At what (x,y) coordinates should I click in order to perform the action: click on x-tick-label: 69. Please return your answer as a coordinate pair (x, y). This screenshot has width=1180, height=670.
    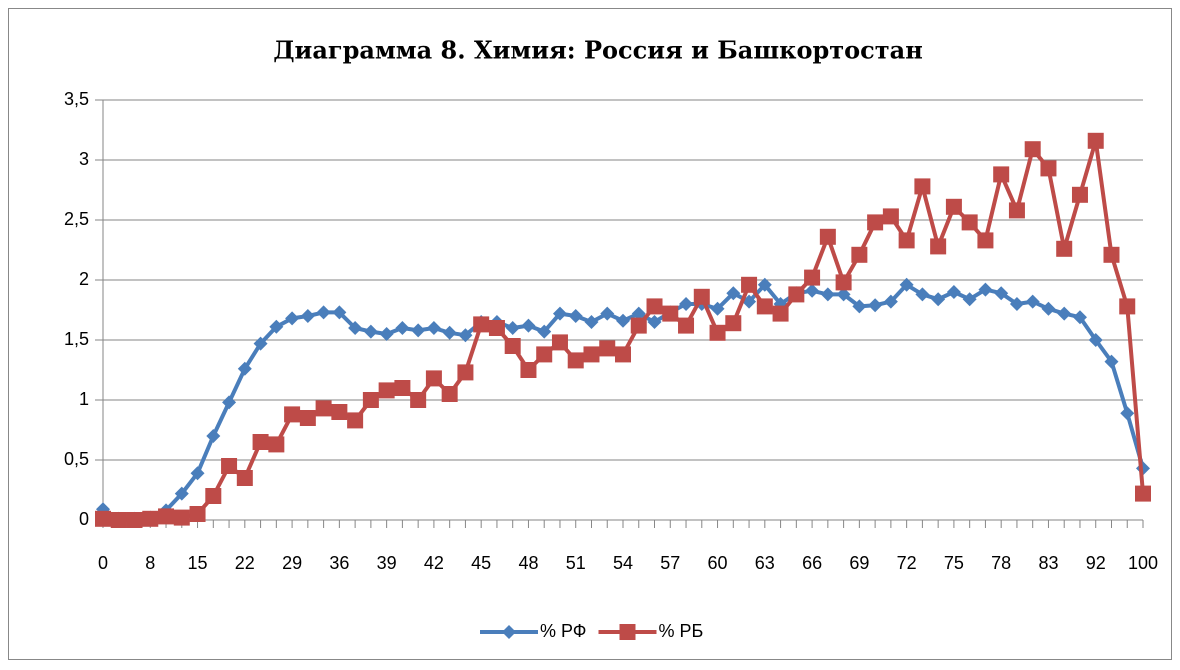
    Looking at the image, I should click on (859, 563).